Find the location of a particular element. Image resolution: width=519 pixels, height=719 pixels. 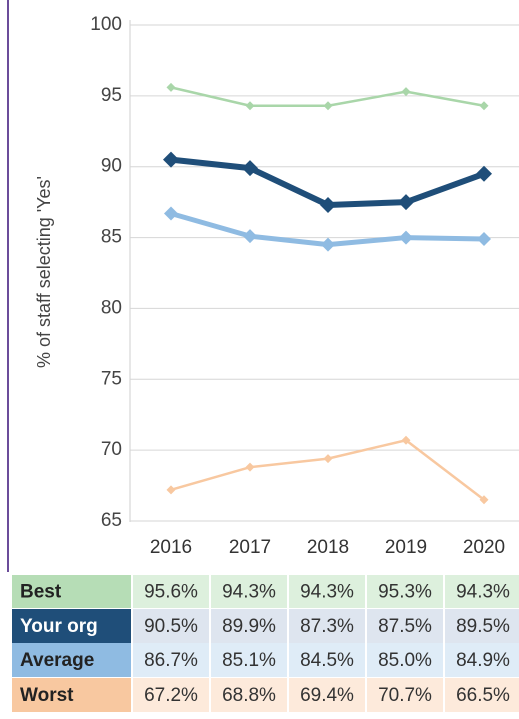

value-cell-text: 68.8% is located at coordinates (249, 695).